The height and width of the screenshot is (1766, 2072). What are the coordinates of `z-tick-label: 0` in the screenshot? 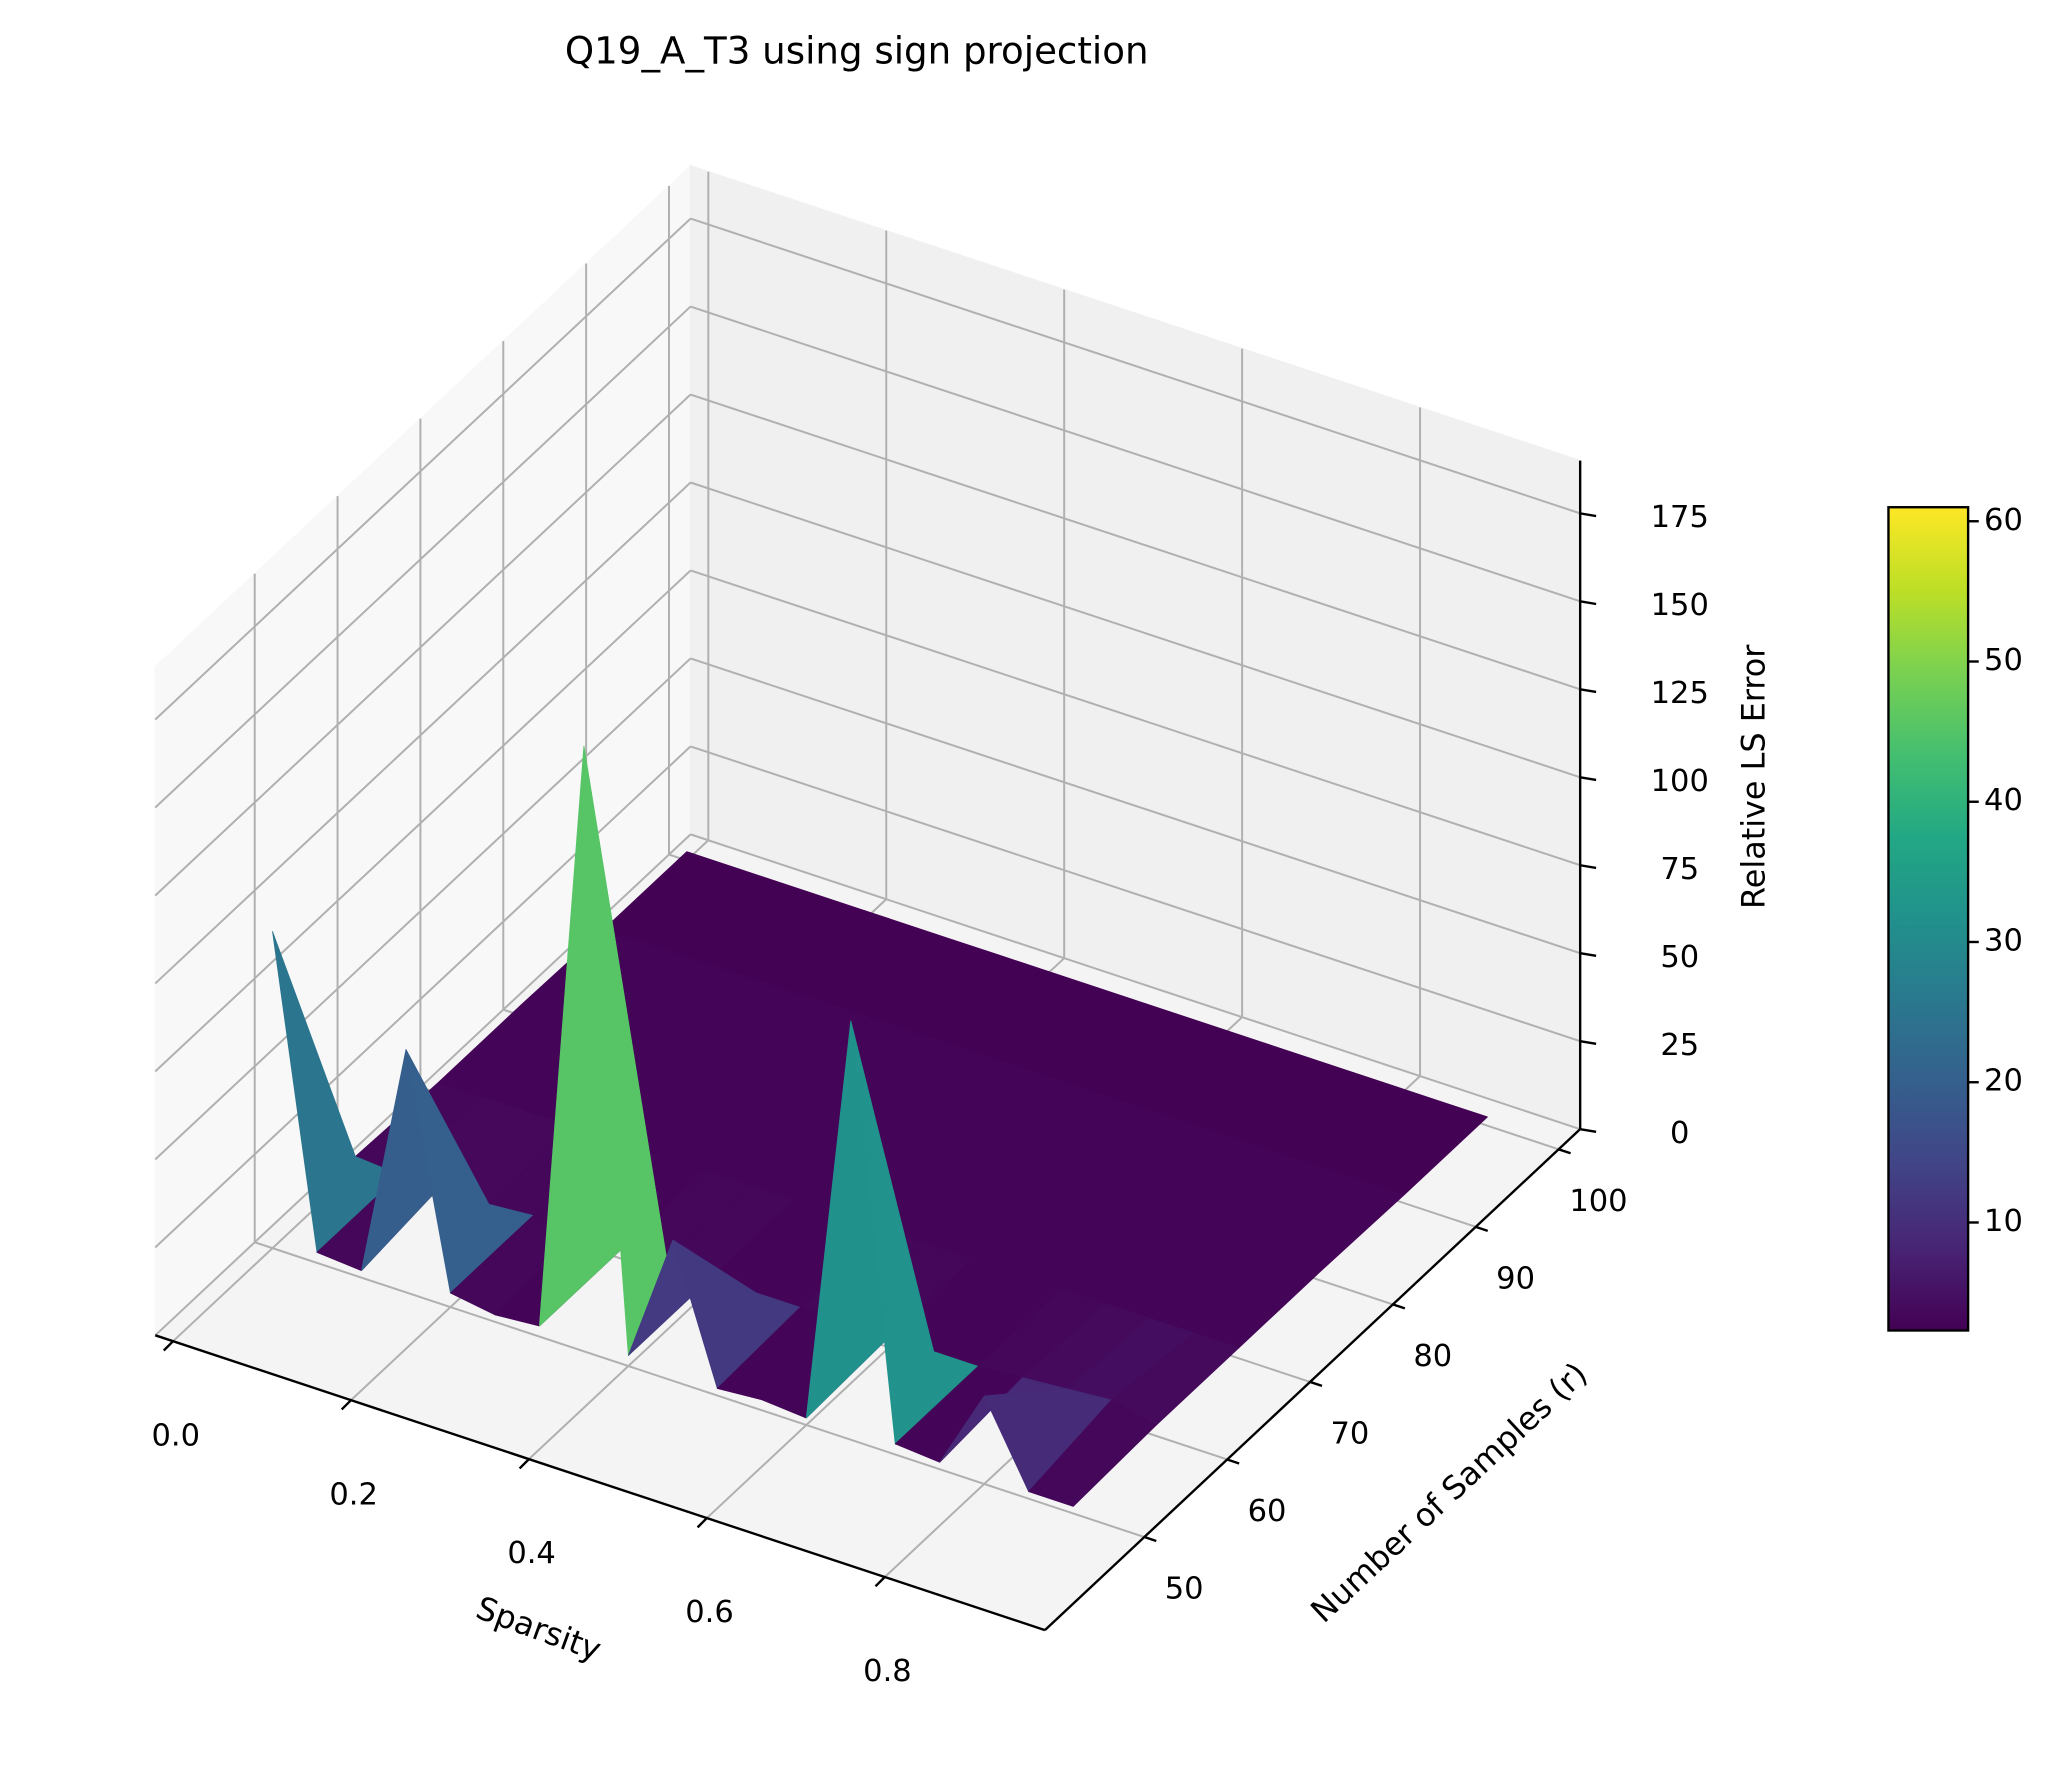 It's located at (1679, 1133).